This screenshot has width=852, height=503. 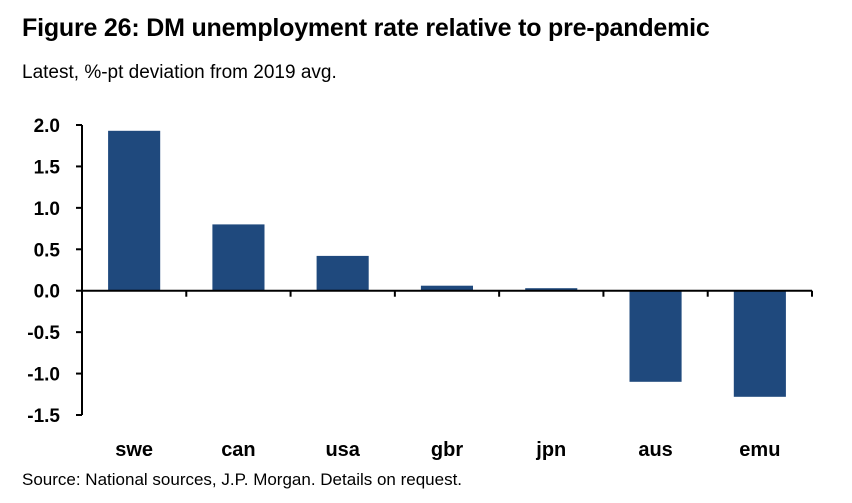 What do you see at coordinates (342, 273) in the screenshot?
I see `bar-usa` at bounding box center [342, 273].